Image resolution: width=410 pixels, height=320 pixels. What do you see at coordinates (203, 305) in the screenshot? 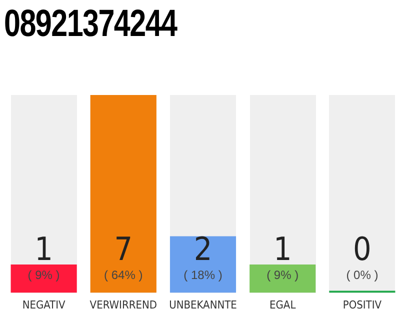
I see `x-tick-label: UNBEKANNTE` at bounding box center [203, 305].